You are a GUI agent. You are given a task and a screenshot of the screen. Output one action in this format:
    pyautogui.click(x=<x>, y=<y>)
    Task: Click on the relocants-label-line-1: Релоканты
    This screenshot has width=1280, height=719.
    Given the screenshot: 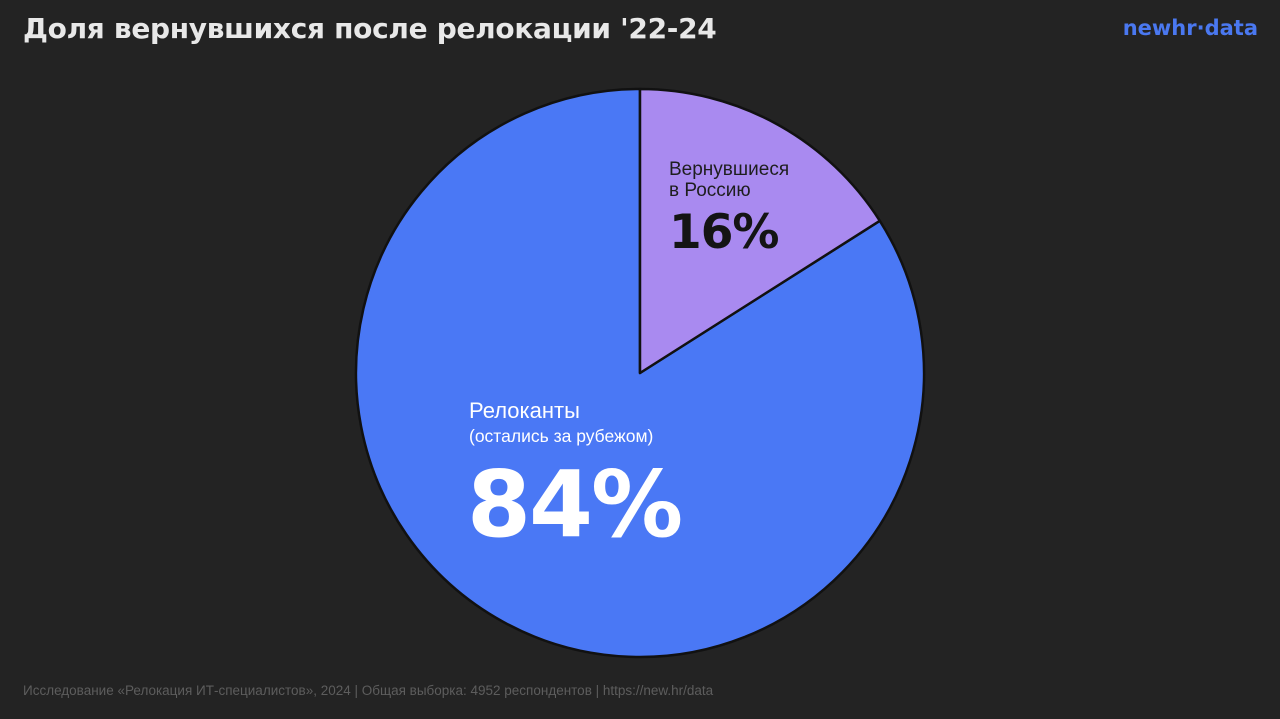 What is the action you would take?
    pyautogui.click(x=524, y=410)
    